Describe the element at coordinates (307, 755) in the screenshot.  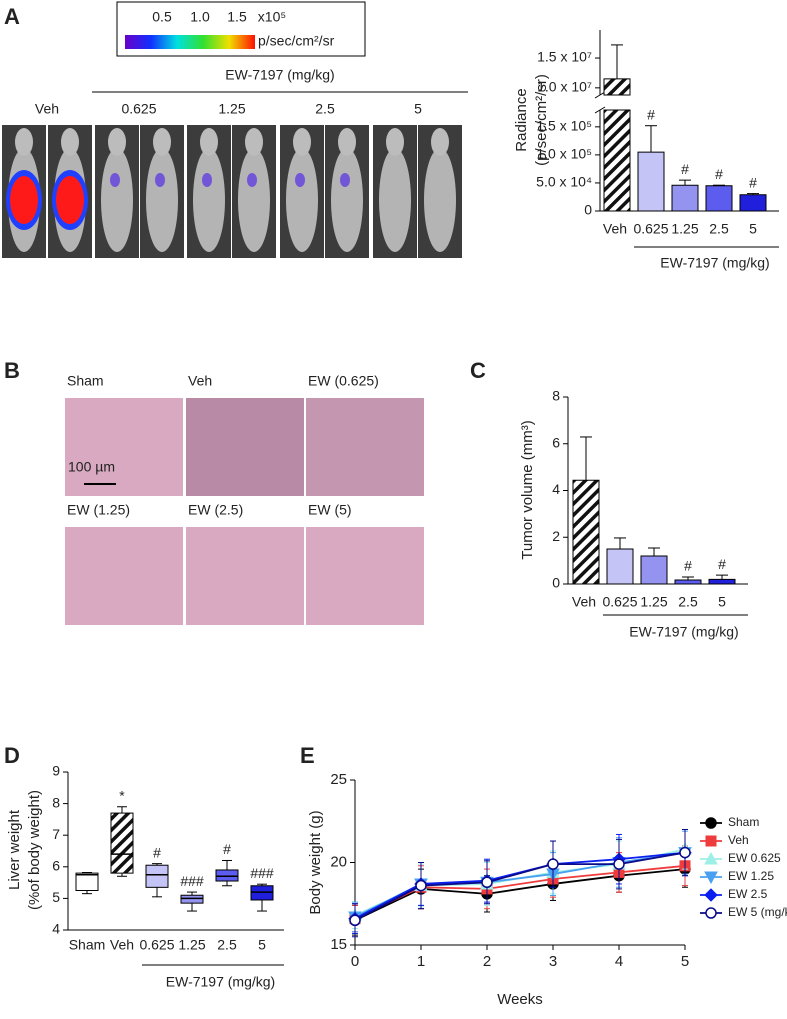
I see `panel-label: E` at that location.